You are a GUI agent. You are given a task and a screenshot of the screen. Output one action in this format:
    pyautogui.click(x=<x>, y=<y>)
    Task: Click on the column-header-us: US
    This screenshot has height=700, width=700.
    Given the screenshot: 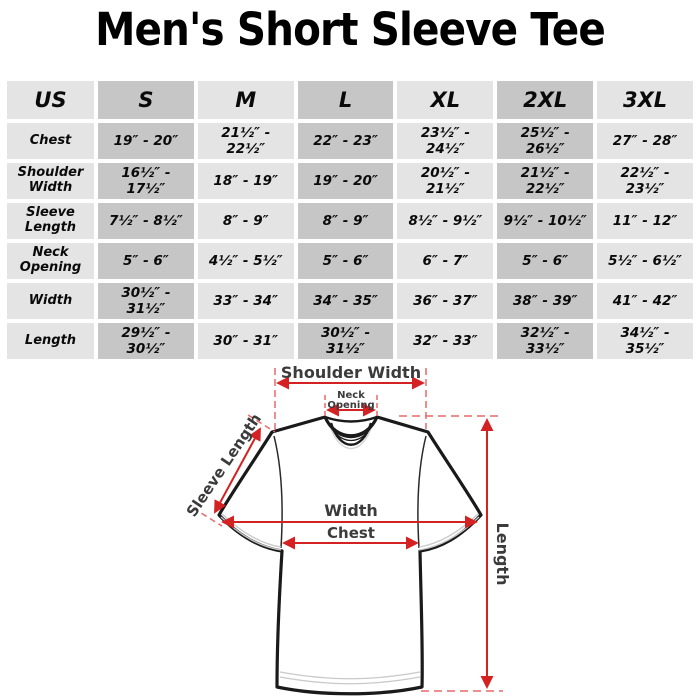 What is the action you would take?
    pyautogui.click(x=50, y=100)
    